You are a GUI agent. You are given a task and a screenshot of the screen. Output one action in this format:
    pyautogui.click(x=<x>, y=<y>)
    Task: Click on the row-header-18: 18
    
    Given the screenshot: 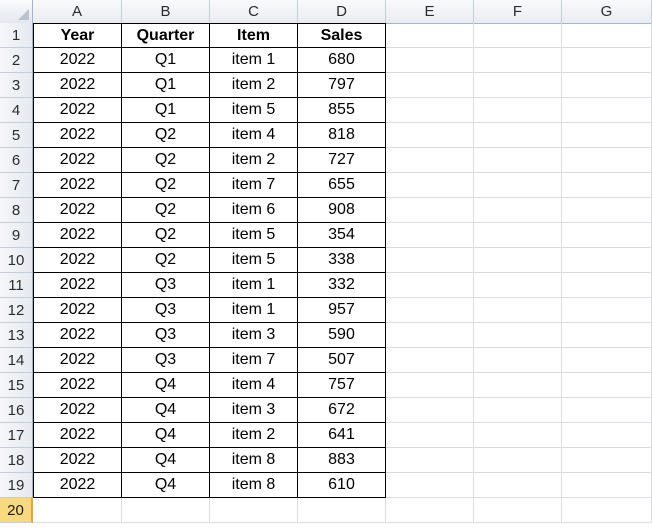 What is the action you would take?
    pyautogui.click(x=16, y=460)
    